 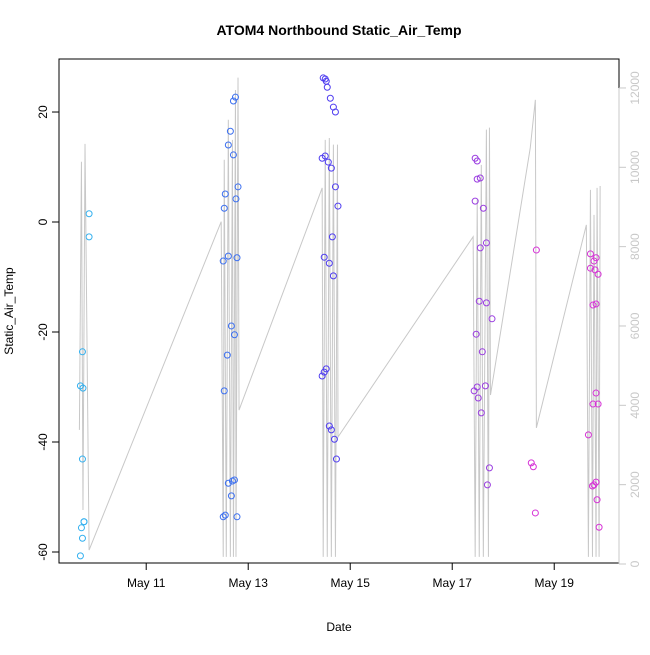 I want to click on y2-tick-label: 2000, so click(x=635, y=484).